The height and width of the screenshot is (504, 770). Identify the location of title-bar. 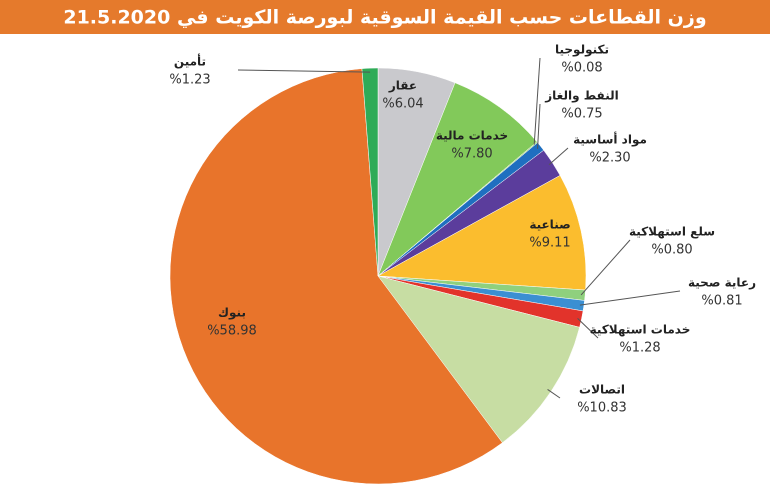
(385, 17).